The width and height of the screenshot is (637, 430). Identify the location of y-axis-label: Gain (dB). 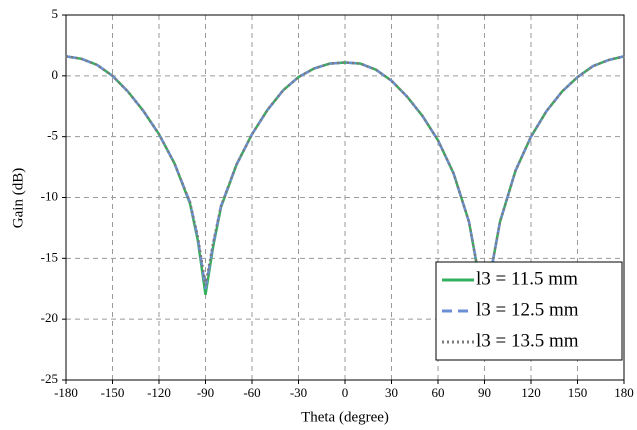
(18, 198).